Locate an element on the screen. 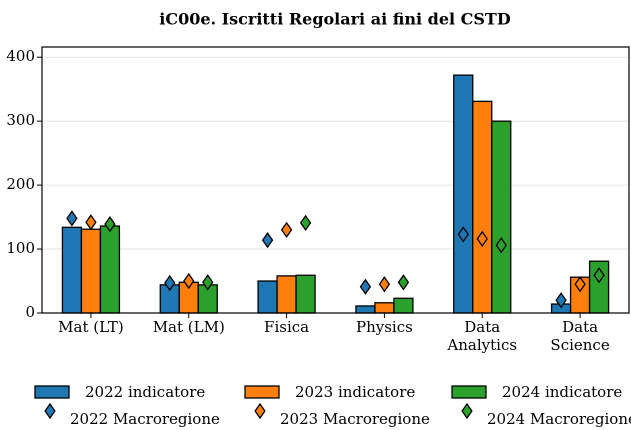 The height and width of the screenshot is (430, 631). legend-label: 2023 Macroregione is located at coordinates (355, 419).